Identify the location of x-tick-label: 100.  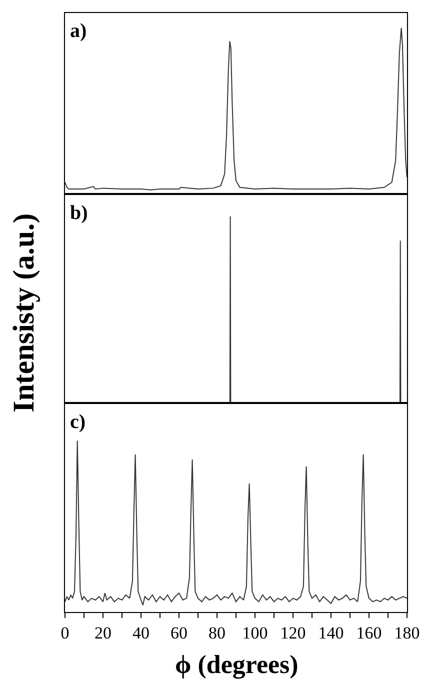
(255, 632).